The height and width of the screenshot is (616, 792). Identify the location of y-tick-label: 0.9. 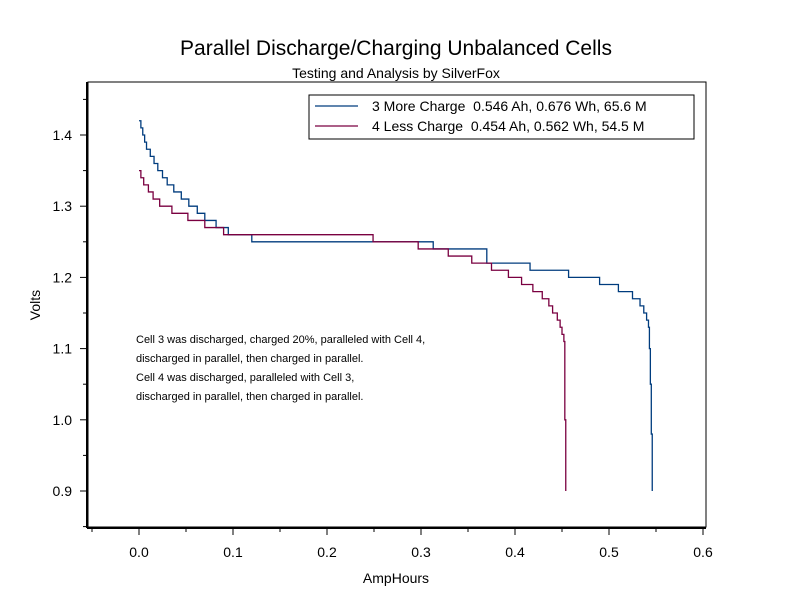
(63, 491).